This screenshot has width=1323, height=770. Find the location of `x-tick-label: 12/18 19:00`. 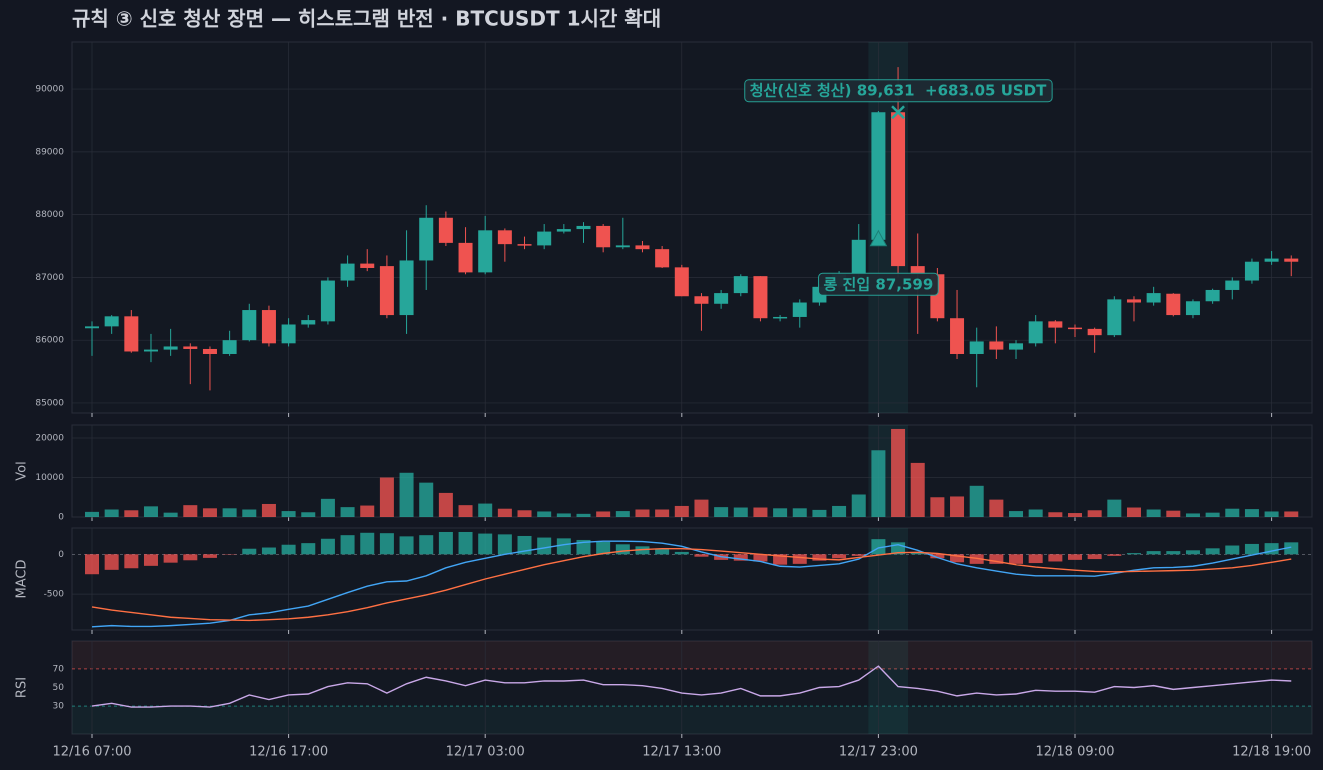

x-tick-label: 12/18 19:00 is located at coordinates (1271, 752).